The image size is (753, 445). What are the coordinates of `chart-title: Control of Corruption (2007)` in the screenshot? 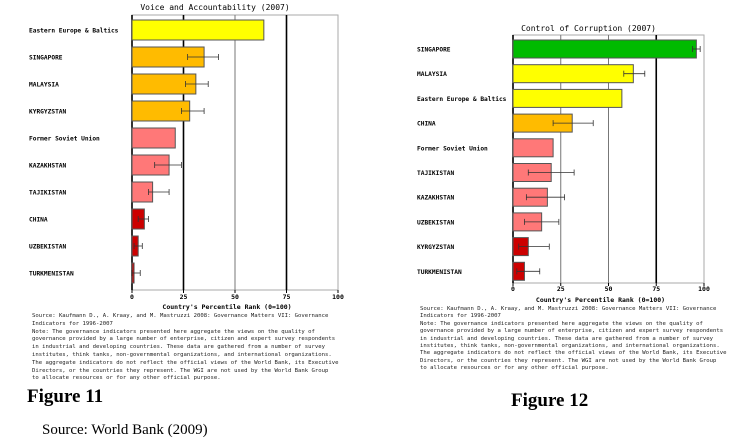 It's located at (588, 28).